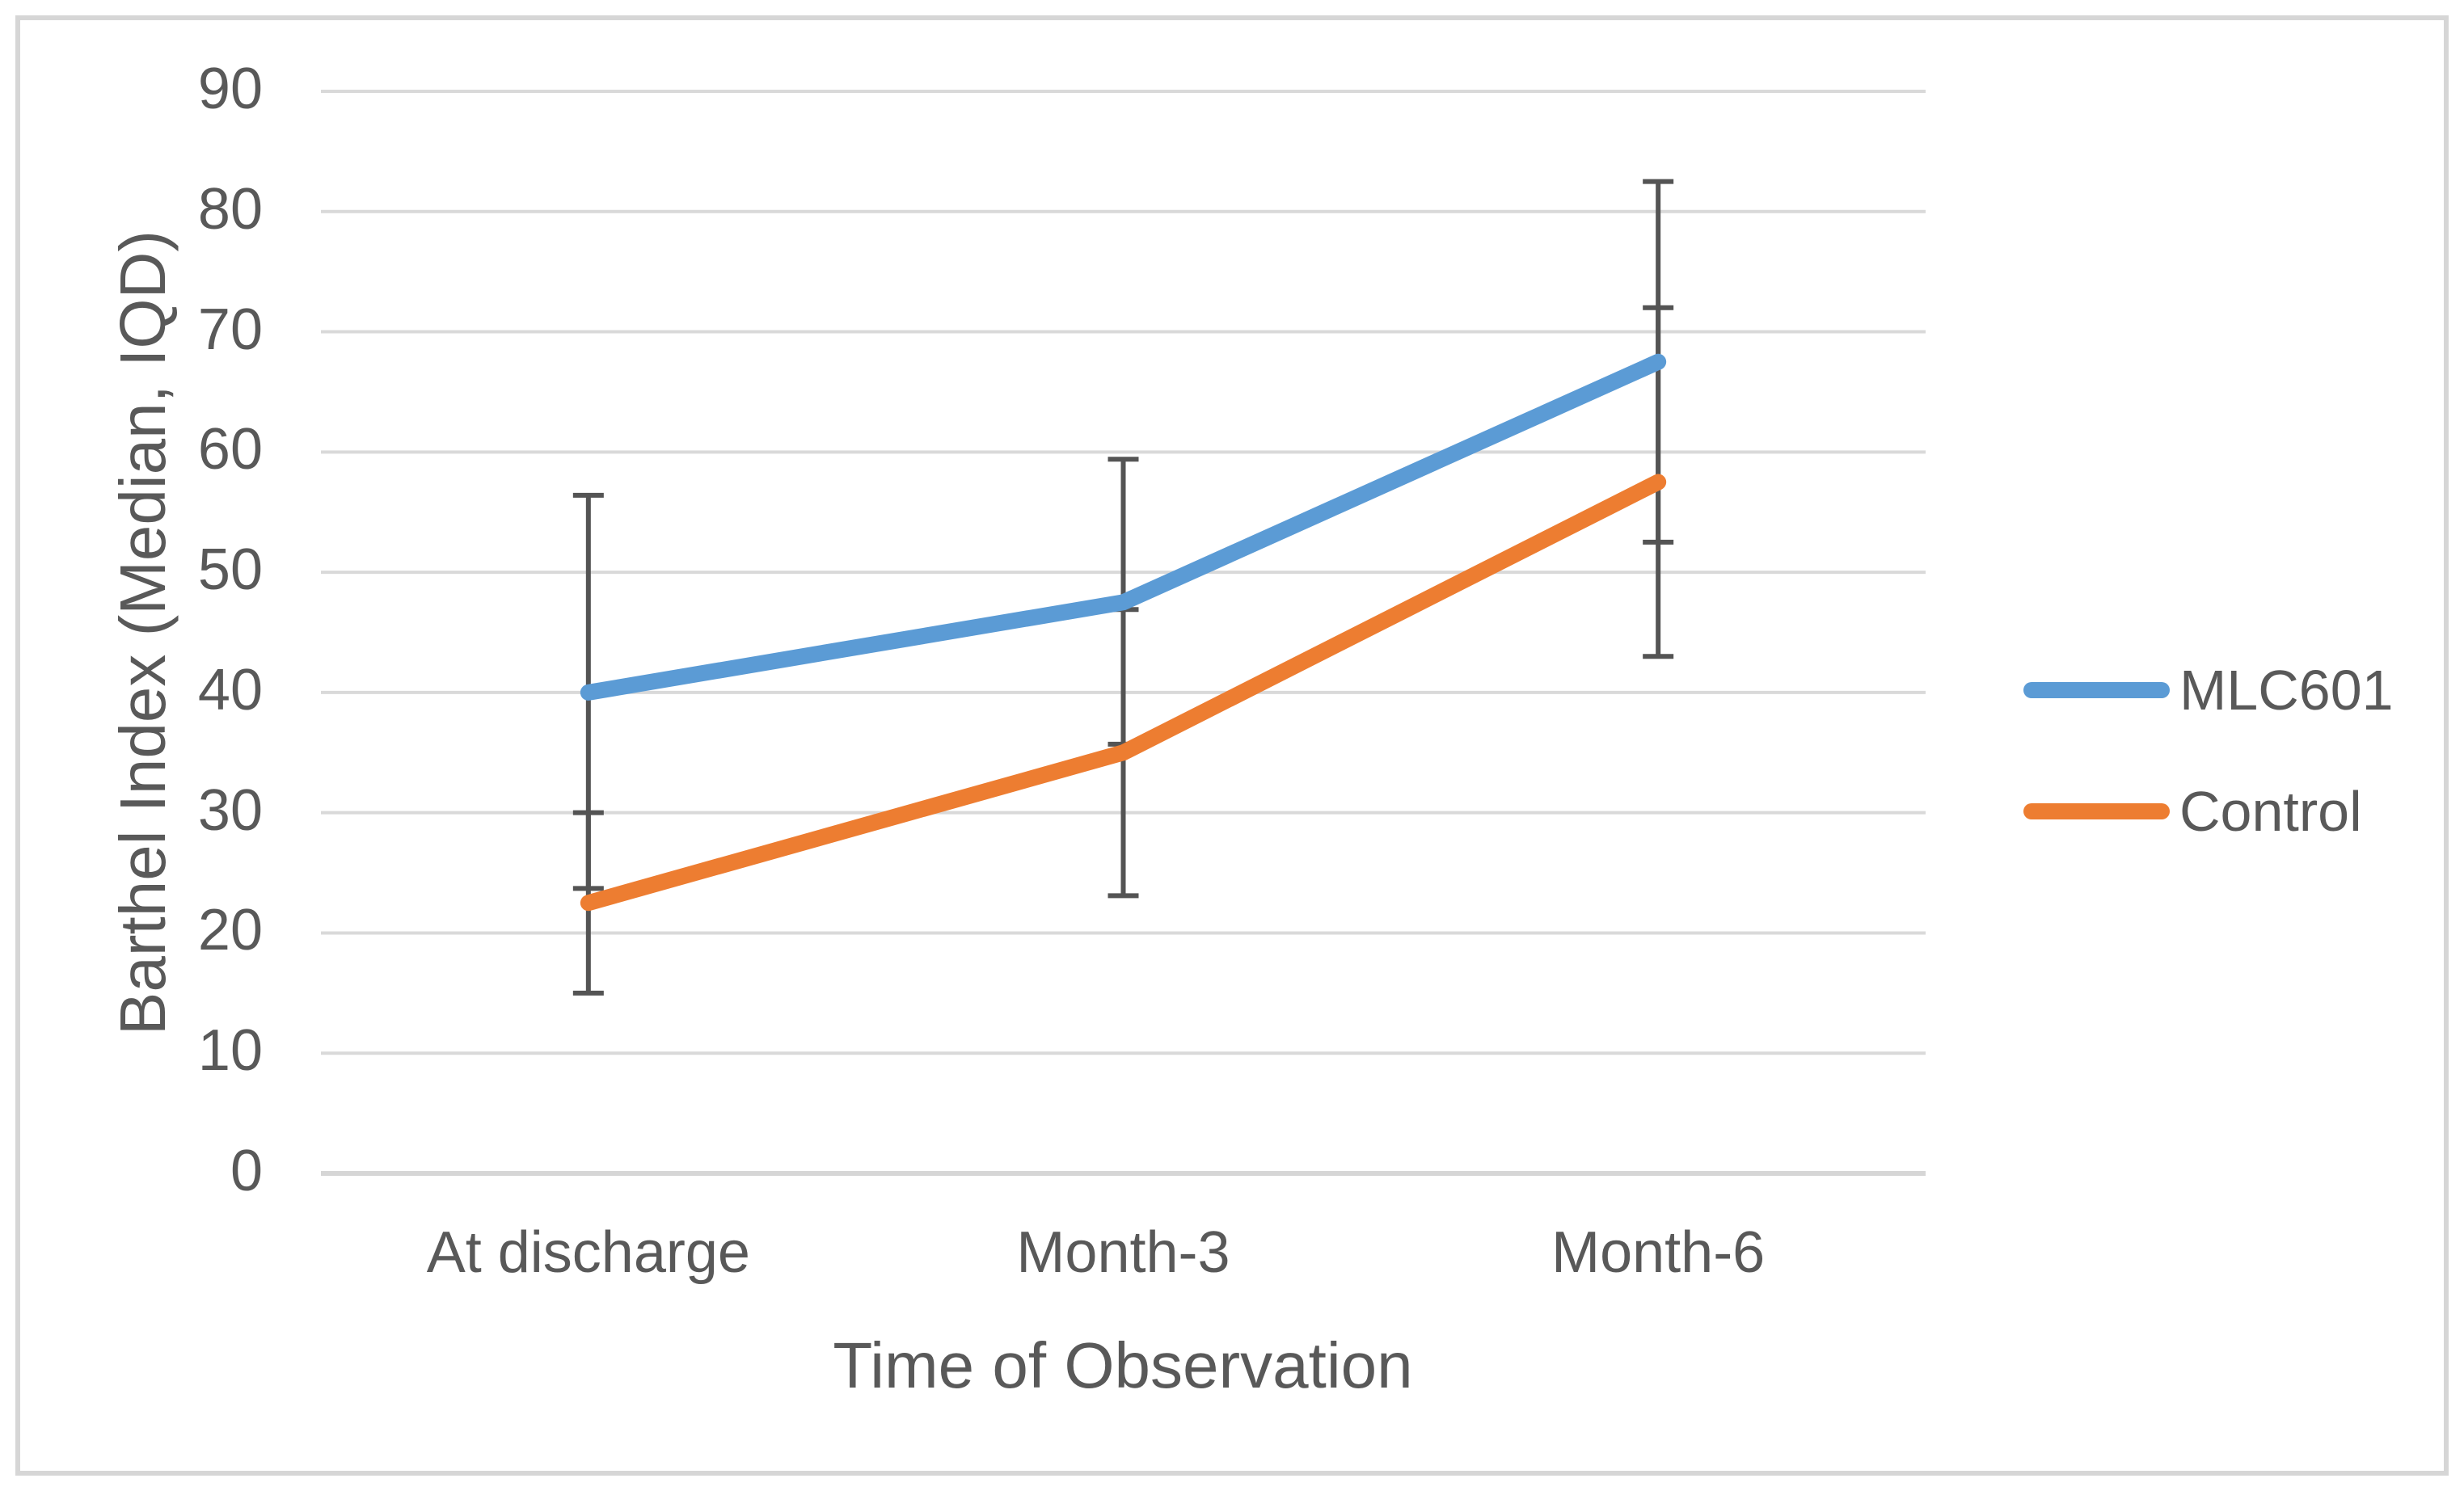 The width and height of the screenshot is (2464, 1491). Describe the element at coordinates (230, 930) in the screenshot. I see `y-tick-label-20: 20` at that location.